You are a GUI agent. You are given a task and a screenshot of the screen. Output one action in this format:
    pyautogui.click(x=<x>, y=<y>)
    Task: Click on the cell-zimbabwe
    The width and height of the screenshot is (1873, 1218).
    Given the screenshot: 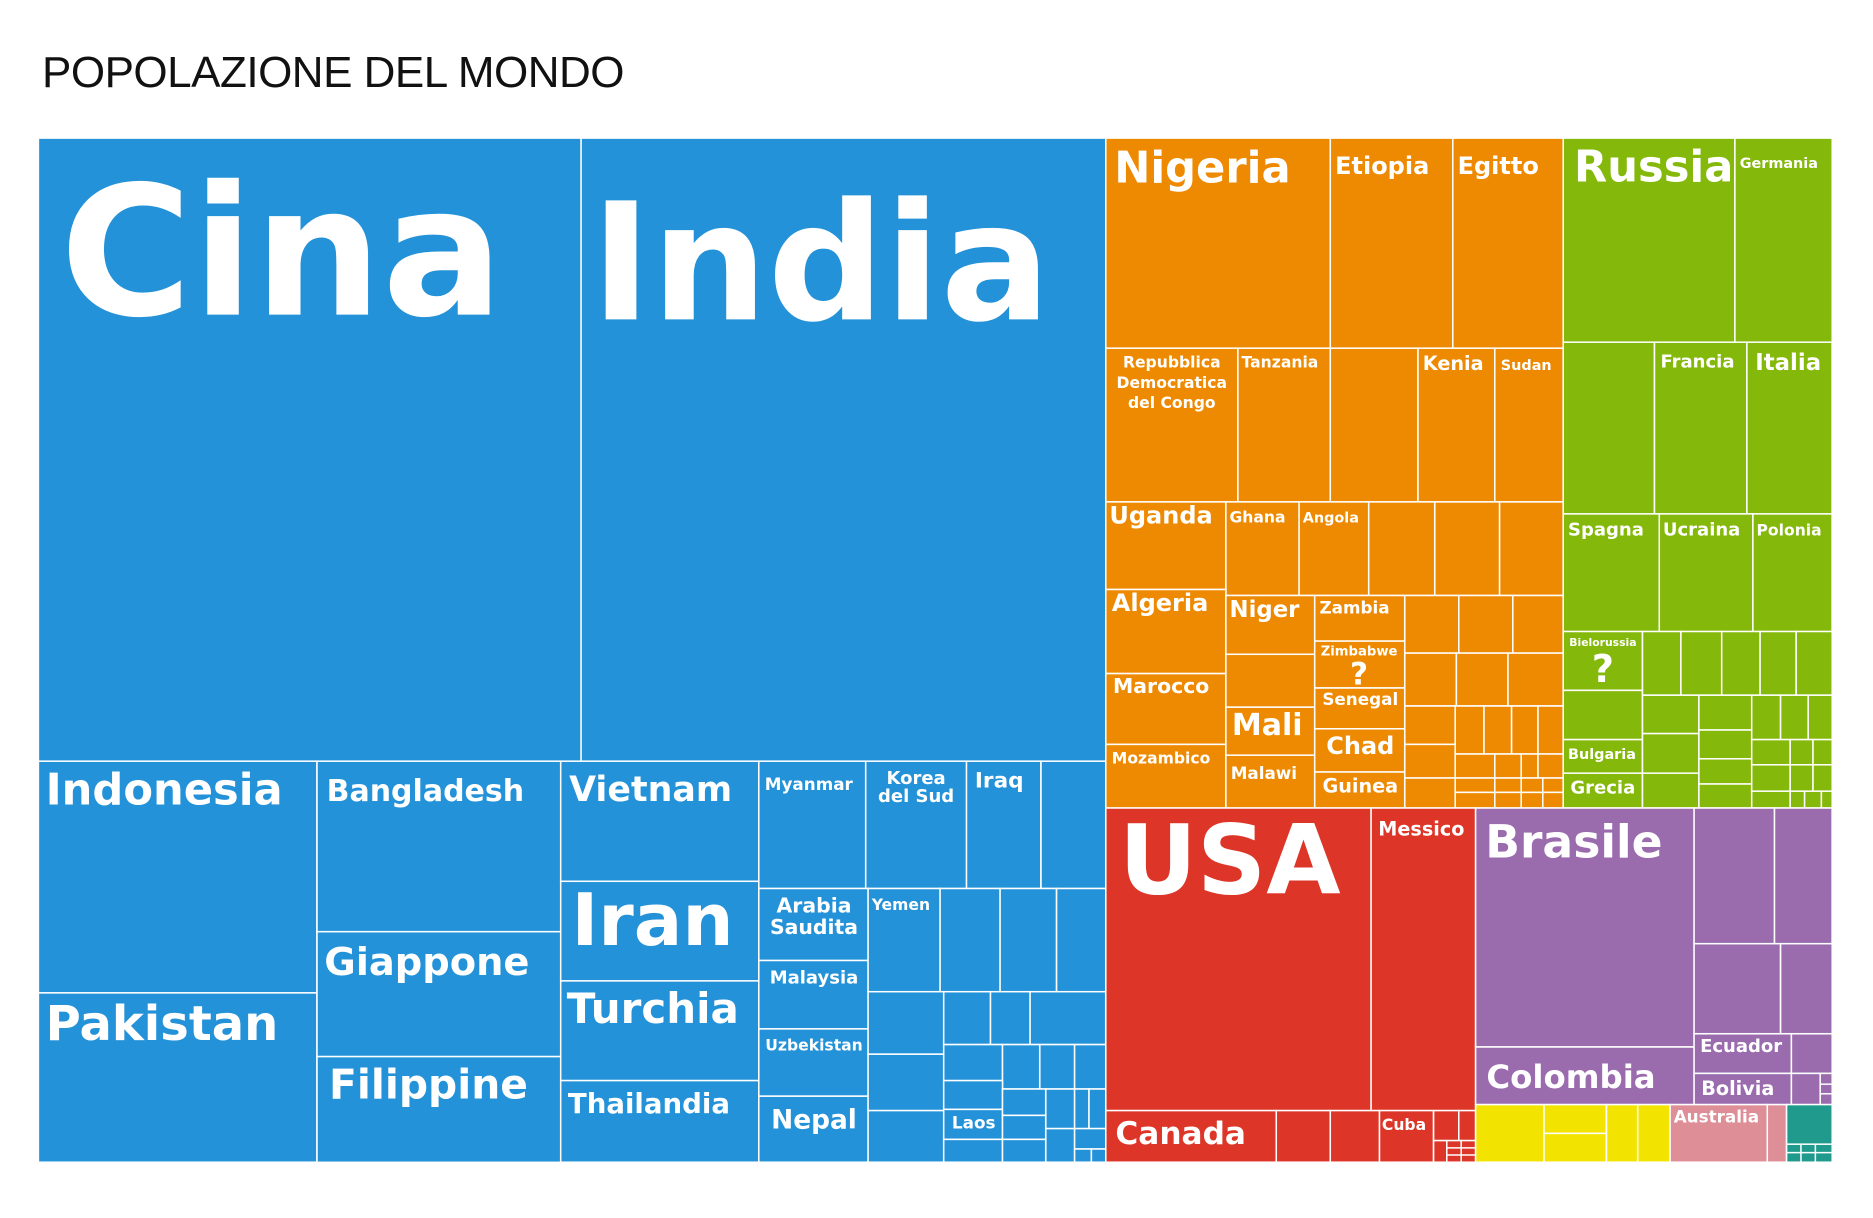 What is the action you would take?
    pyautogui.click(x=1359, y=664)
    